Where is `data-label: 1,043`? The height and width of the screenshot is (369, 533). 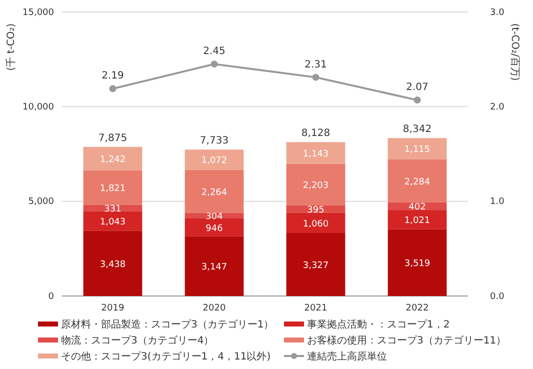 data-label: 1,043 is located at coordinates (113, 223).